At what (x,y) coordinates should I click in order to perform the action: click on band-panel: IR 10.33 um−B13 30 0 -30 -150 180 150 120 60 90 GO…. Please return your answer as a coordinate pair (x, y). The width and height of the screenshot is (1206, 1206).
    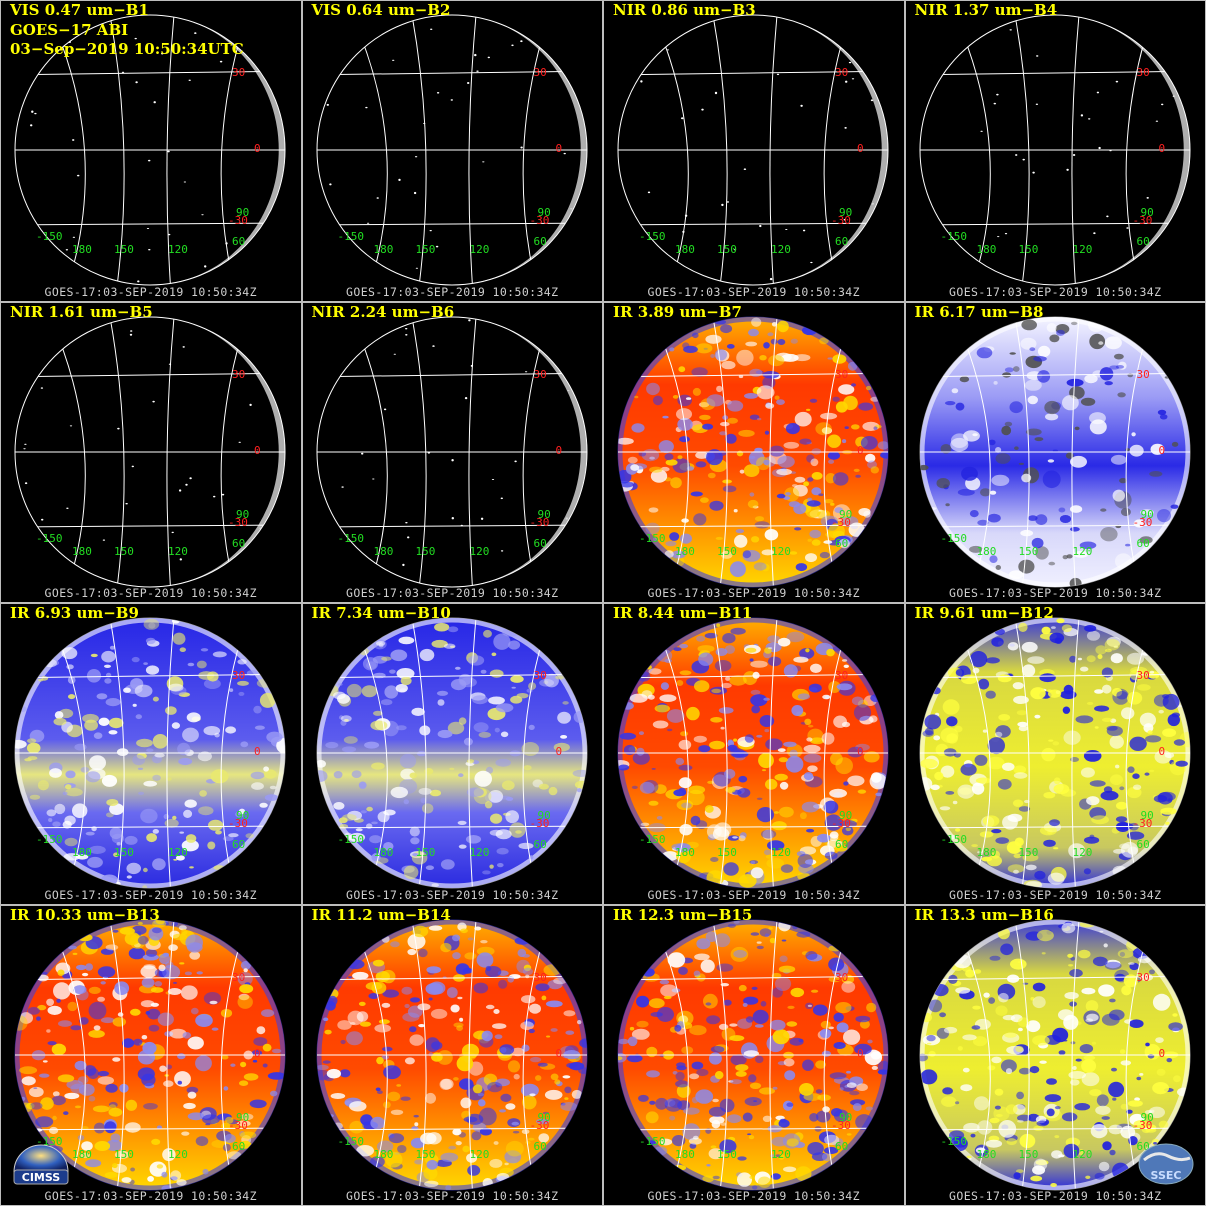
    Looking at the image, I should click on (151, 1055).